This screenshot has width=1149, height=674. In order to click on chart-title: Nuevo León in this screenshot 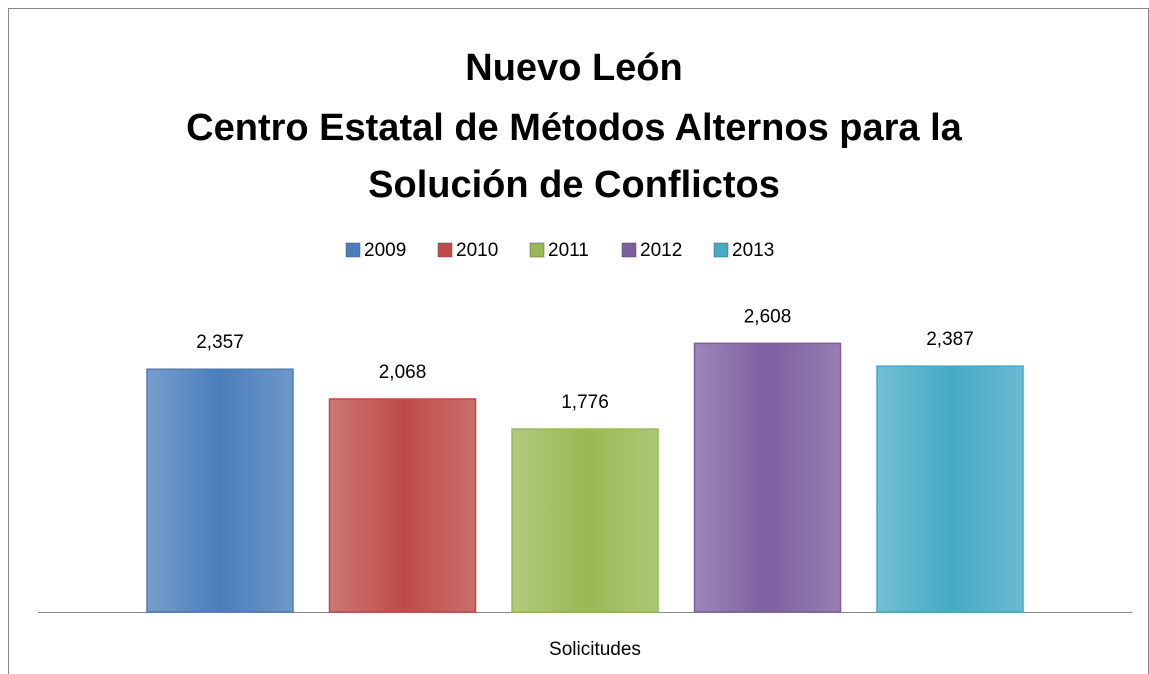, I will do `click(573, 68)`.